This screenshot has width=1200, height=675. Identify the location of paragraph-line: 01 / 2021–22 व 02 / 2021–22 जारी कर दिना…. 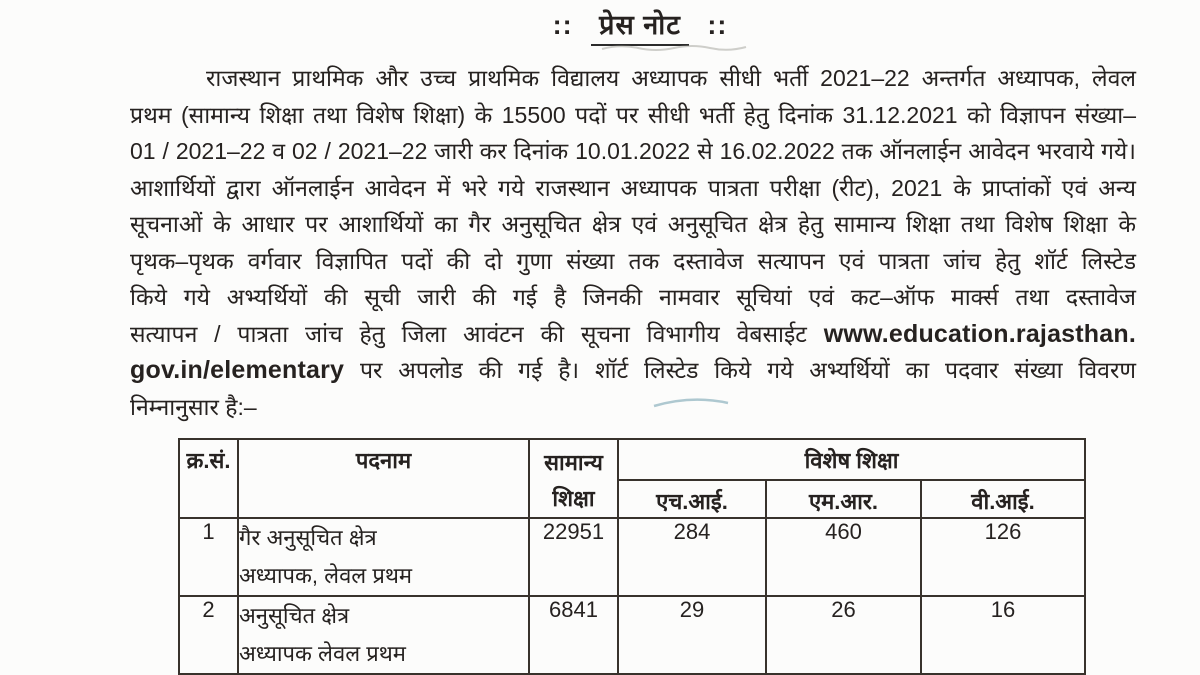
(633, 151).